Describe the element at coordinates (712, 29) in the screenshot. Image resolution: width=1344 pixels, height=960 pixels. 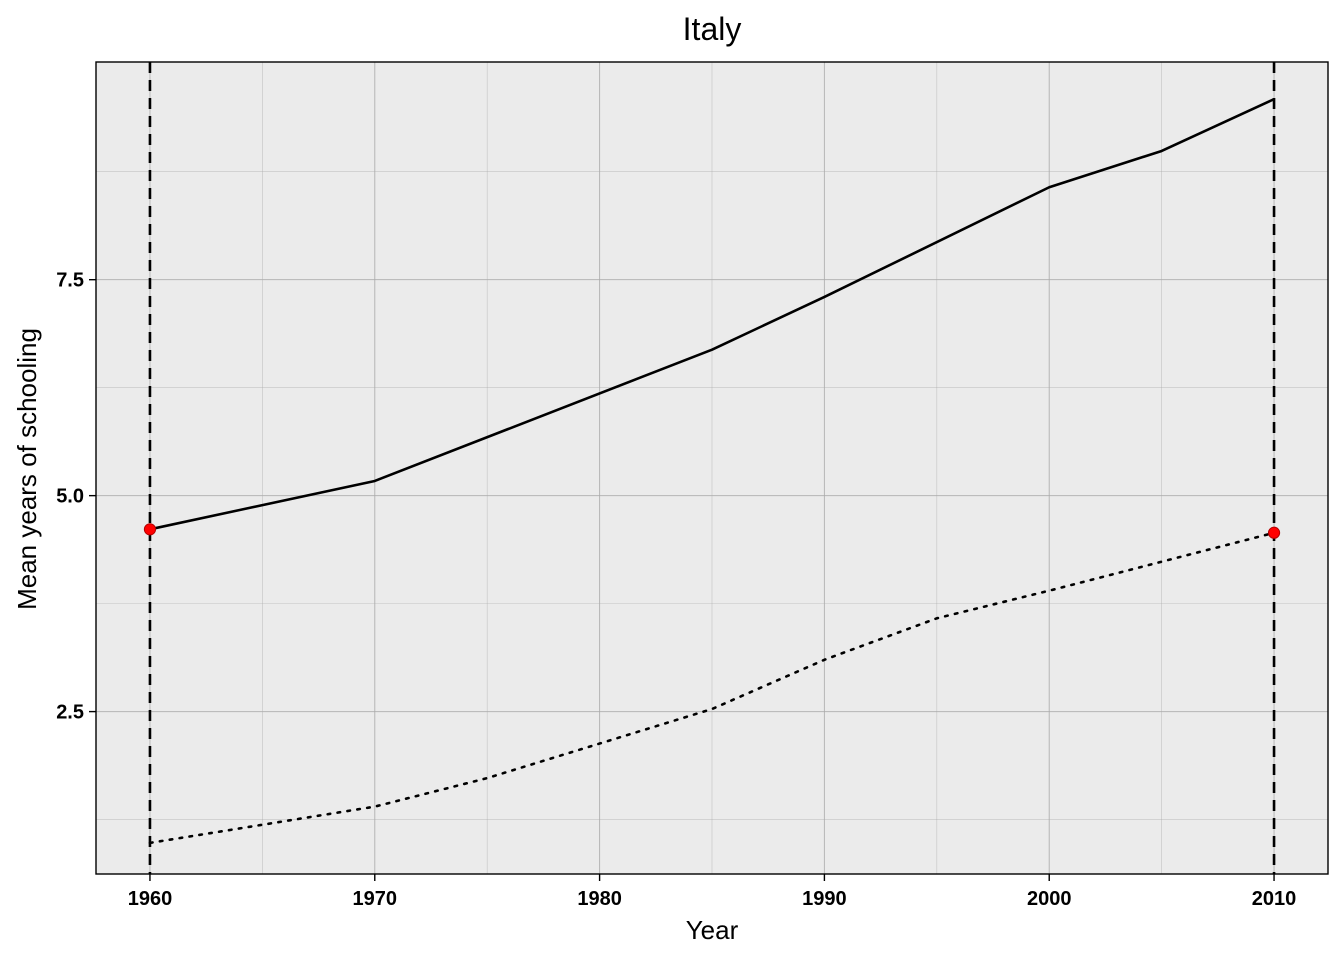
I see `chart-title: Italy` at that location.